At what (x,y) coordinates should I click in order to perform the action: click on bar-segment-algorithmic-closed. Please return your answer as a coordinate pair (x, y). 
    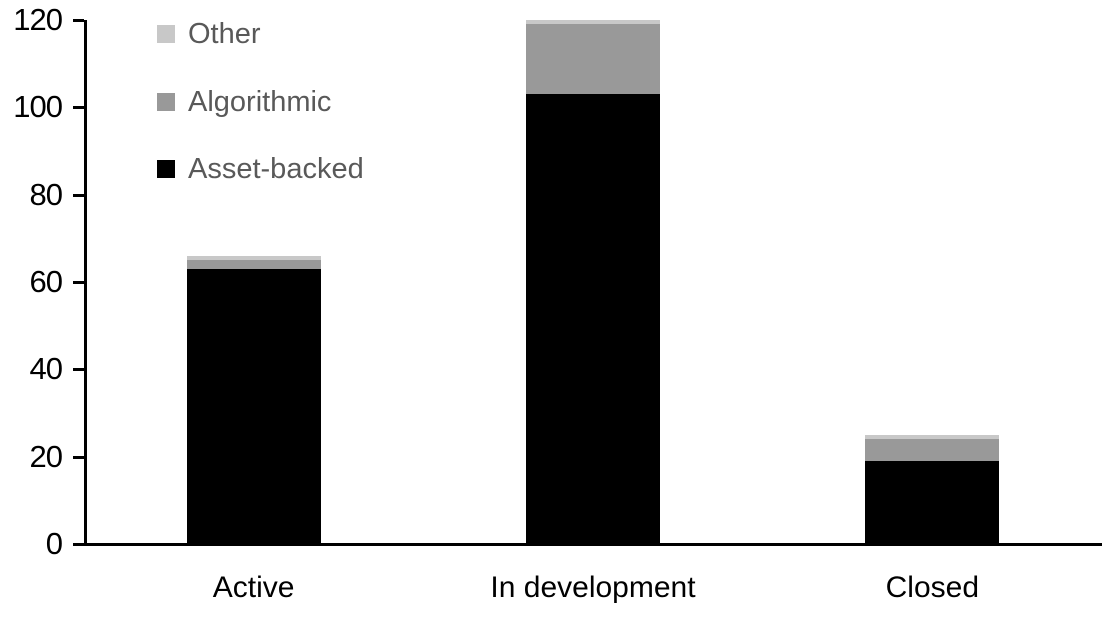
    Looking at the image, I should click on (932, 450).